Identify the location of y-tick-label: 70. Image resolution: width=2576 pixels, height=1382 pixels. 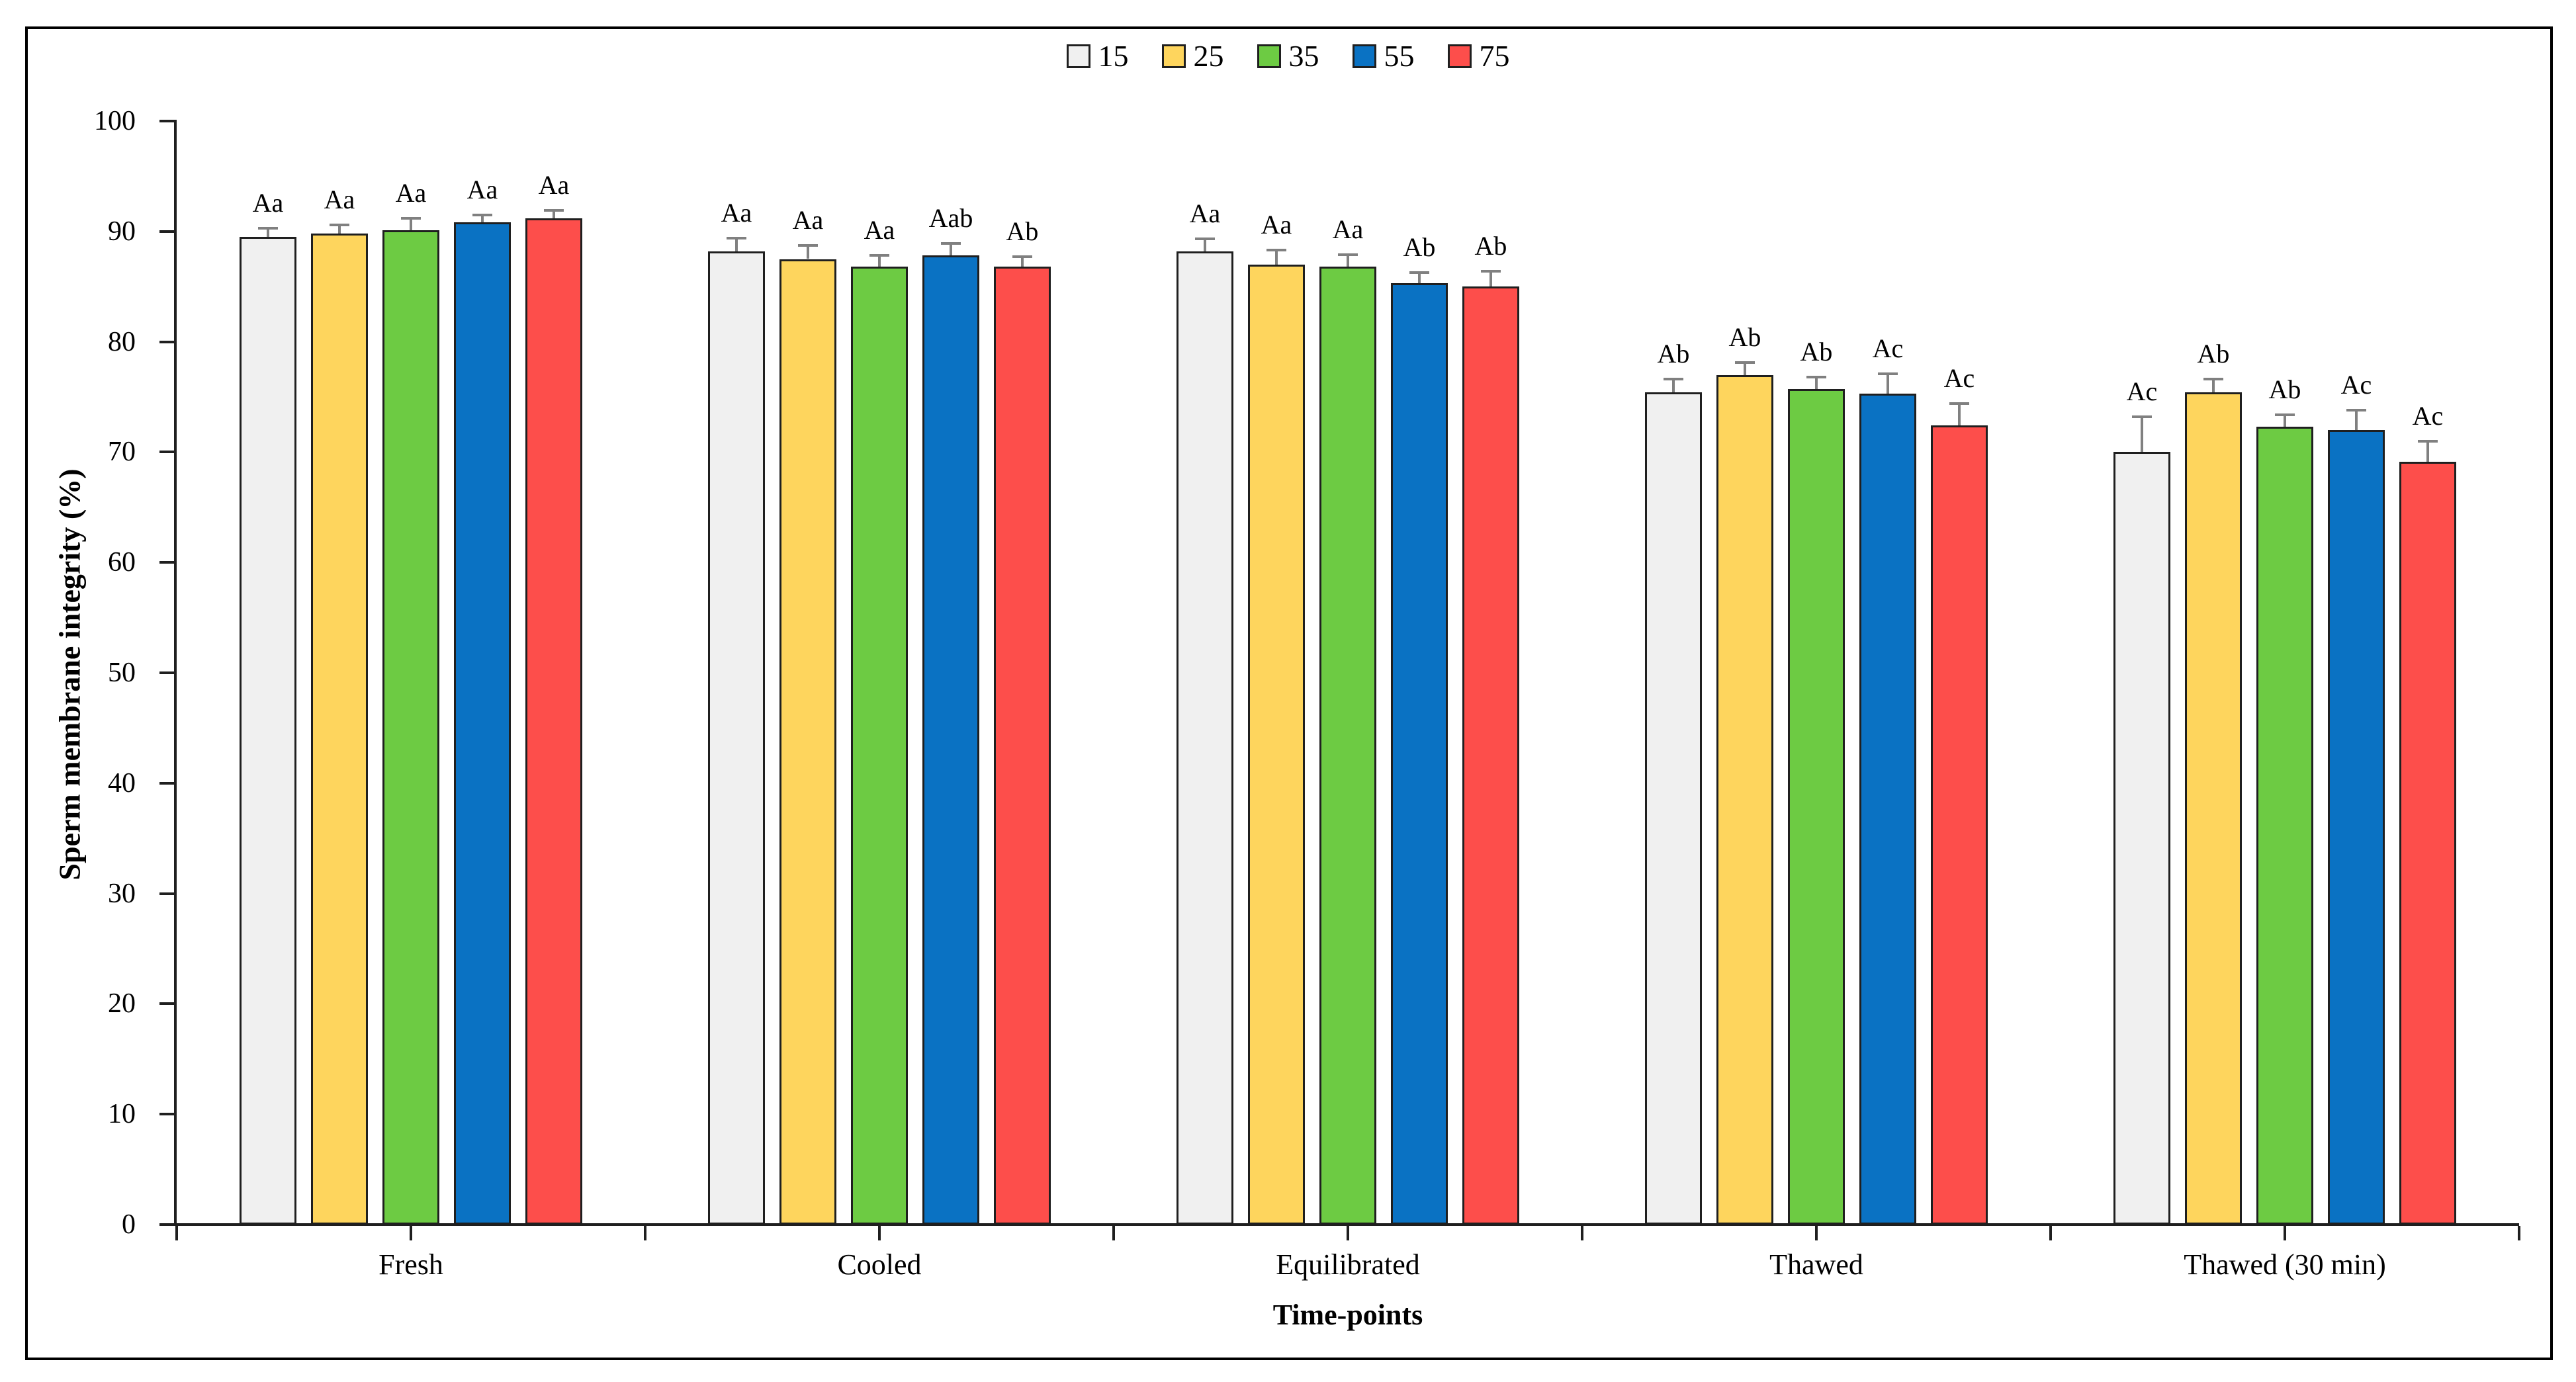
(122, 452).